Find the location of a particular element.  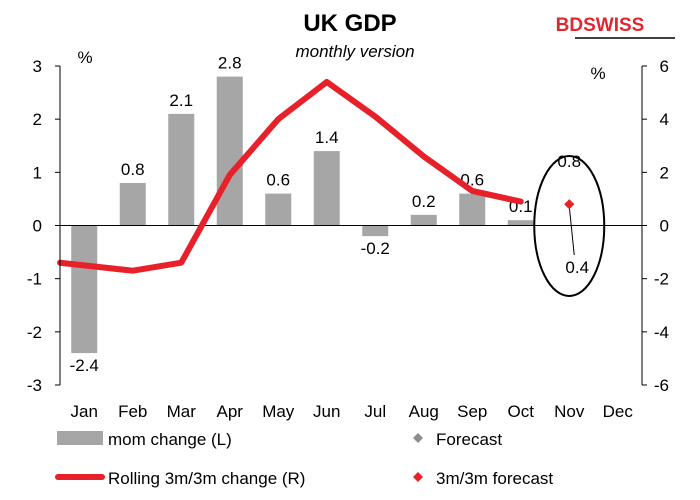

forecast-label: 0.4 is located at coordinates (577, 267).